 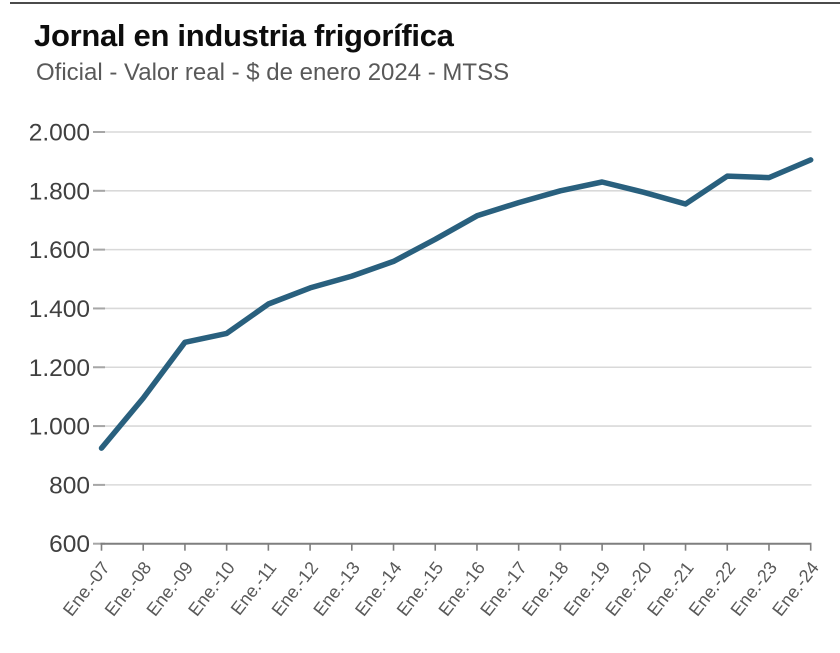 I want to click on y-tick-label: 1.200, so click(x=59, y=368).